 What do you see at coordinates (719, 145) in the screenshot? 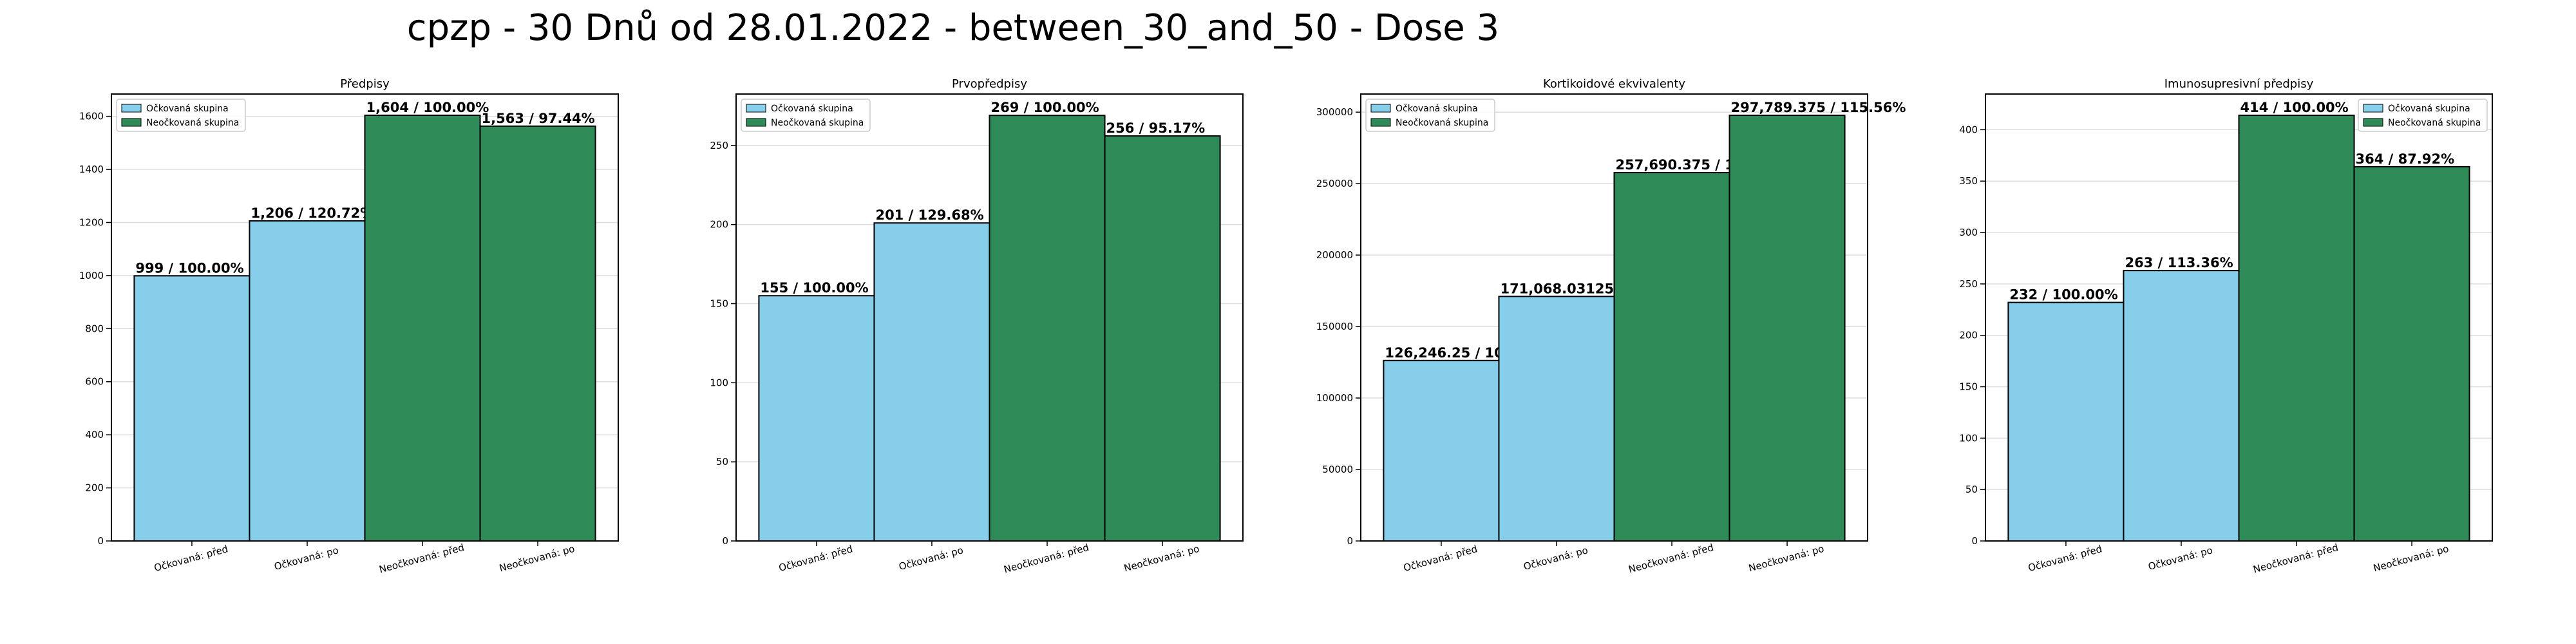
I see `y-tick-label: 250` at bounding box center [719, 145].